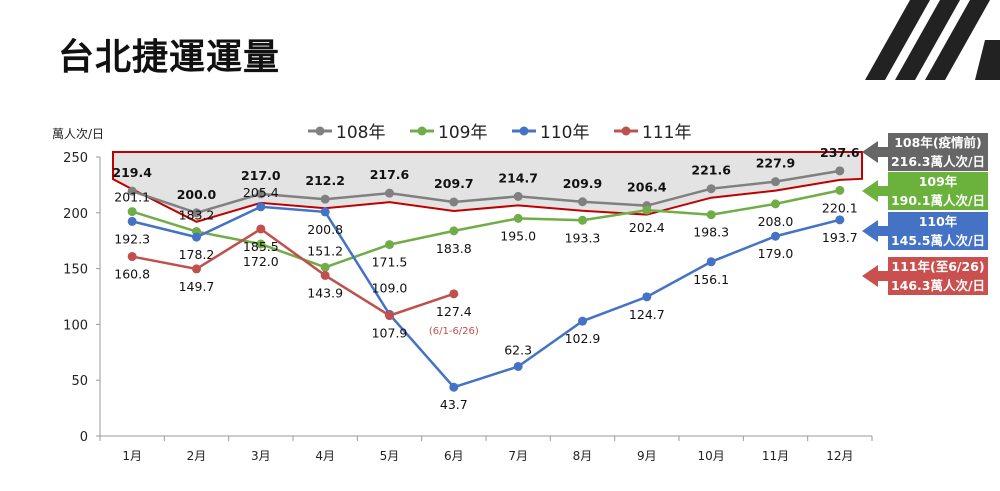 This screenshot has width=1000, height=491. Describe the element at coordinates (524, 131) in the screenshot. I see `legend-marker-110年` at that location.